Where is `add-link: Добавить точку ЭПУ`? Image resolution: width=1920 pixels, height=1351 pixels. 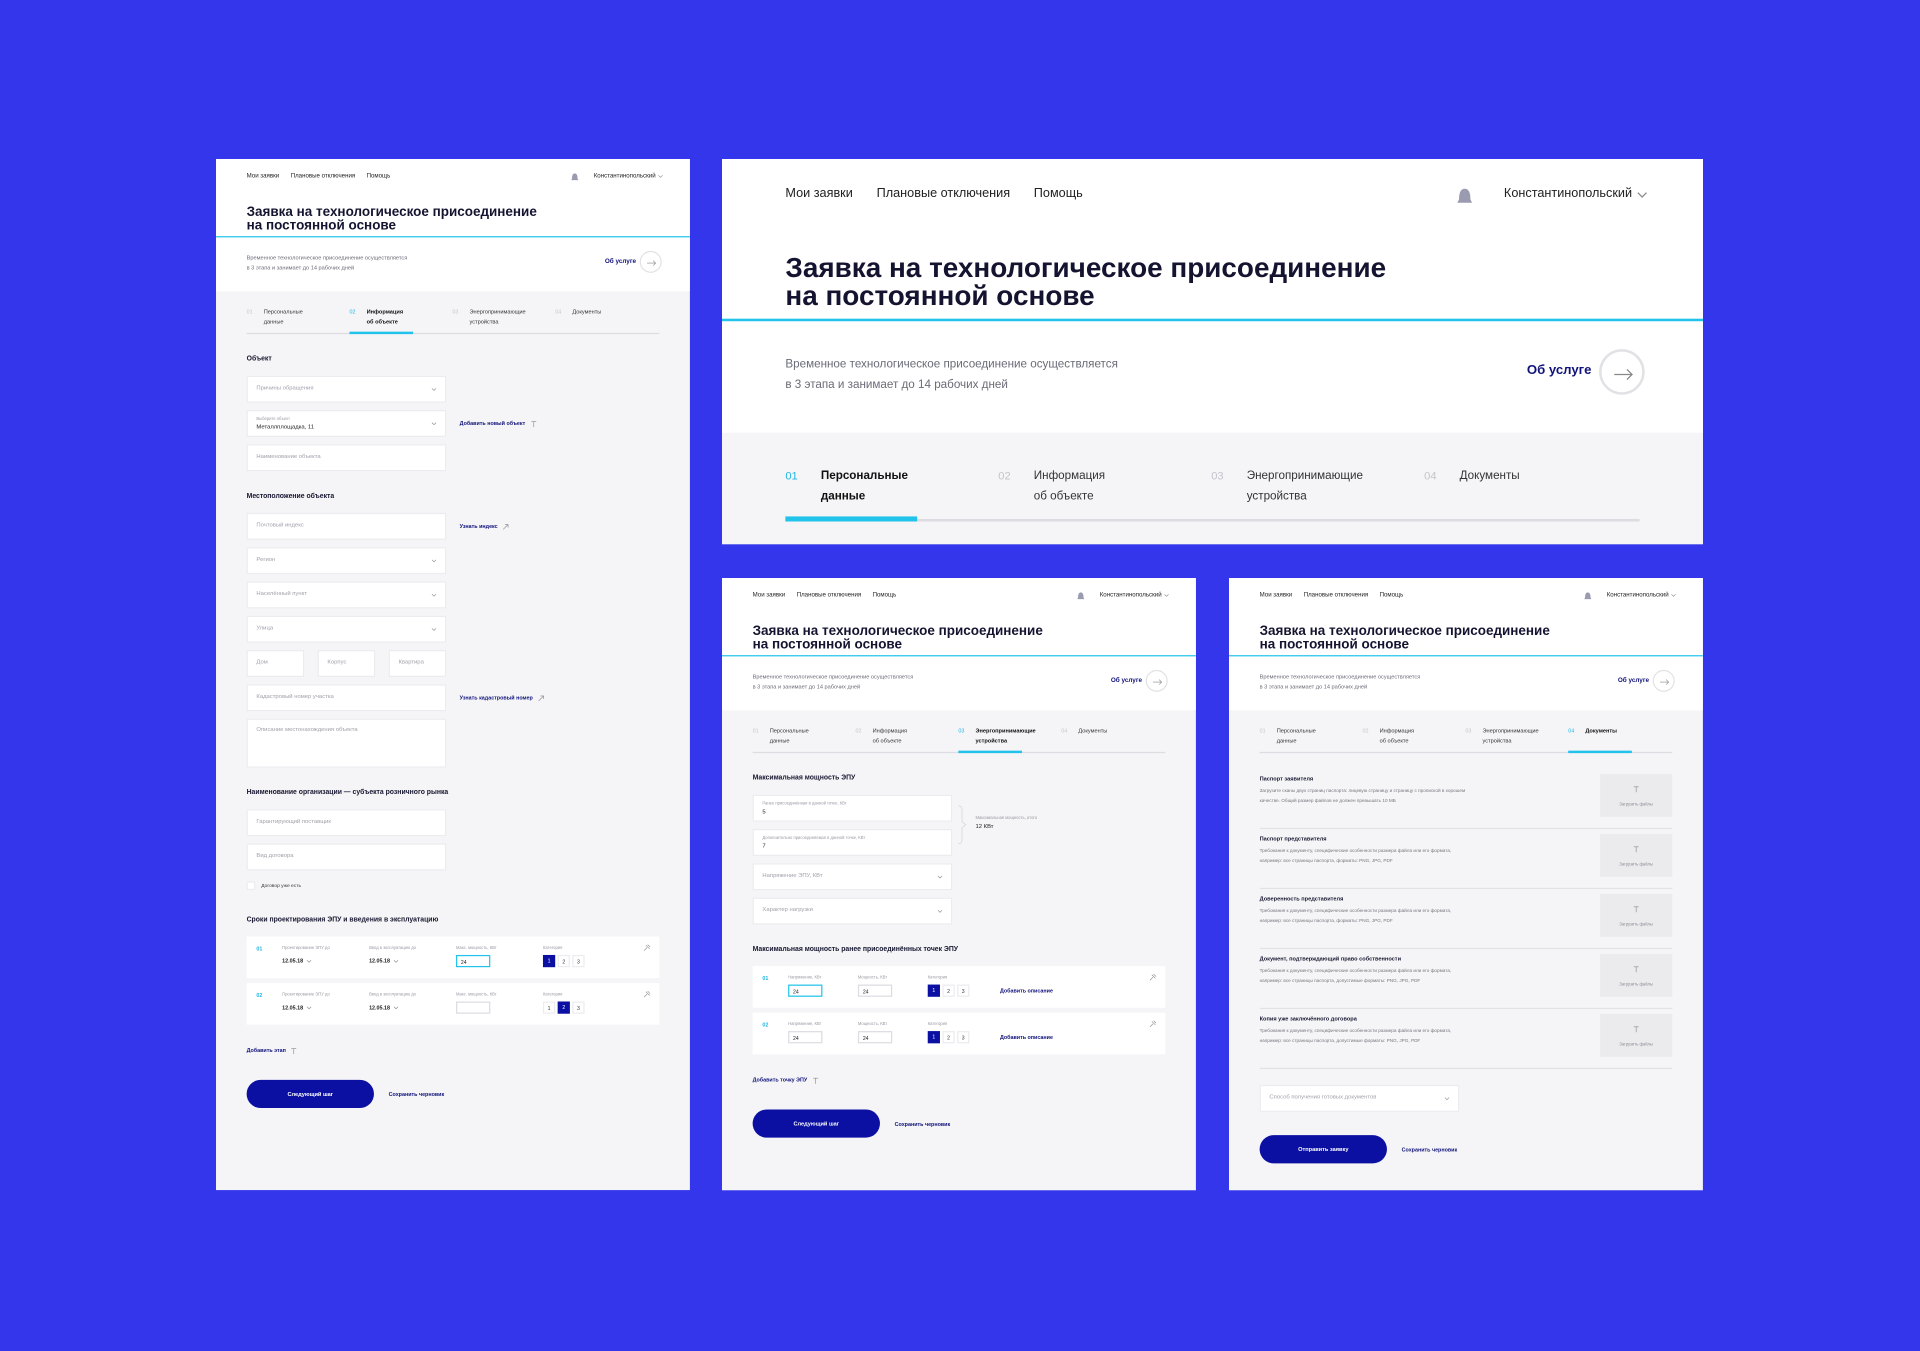
add-link: Добавить точку ЭПУ is located at coordinates (780, 1079).